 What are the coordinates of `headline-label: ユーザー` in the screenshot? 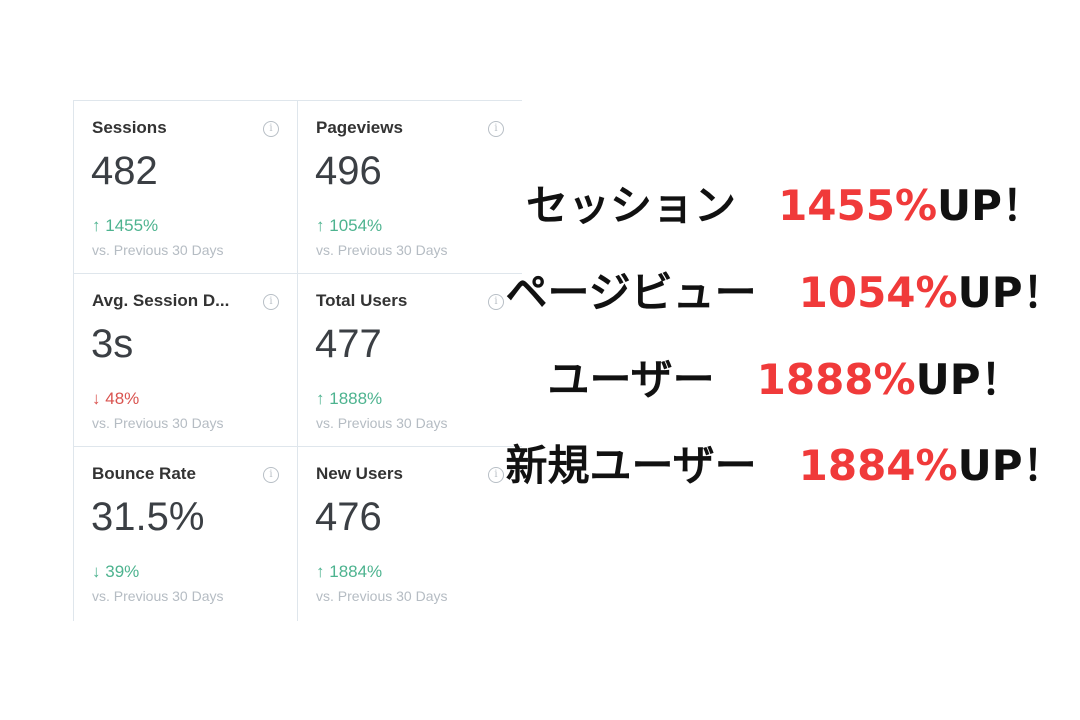 It's located at (652, 379).